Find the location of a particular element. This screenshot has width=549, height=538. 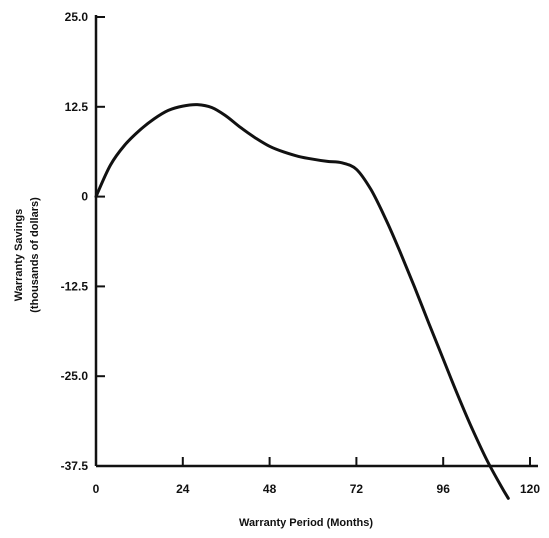

y-tick-label: 0 is located at coordinates (84, 197).